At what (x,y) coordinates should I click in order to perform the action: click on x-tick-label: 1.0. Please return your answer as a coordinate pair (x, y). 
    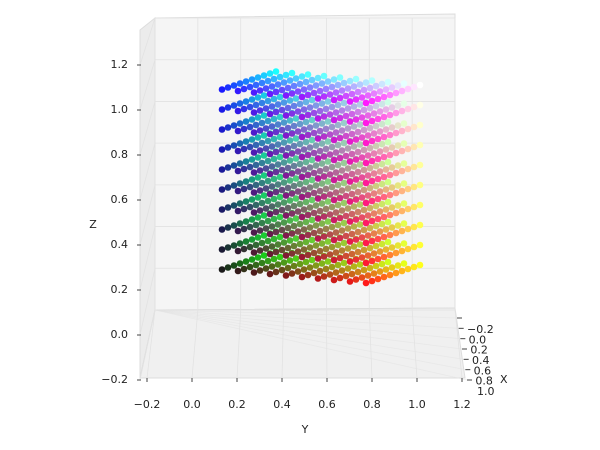
    Looking at the image, I should click on (486, 391).